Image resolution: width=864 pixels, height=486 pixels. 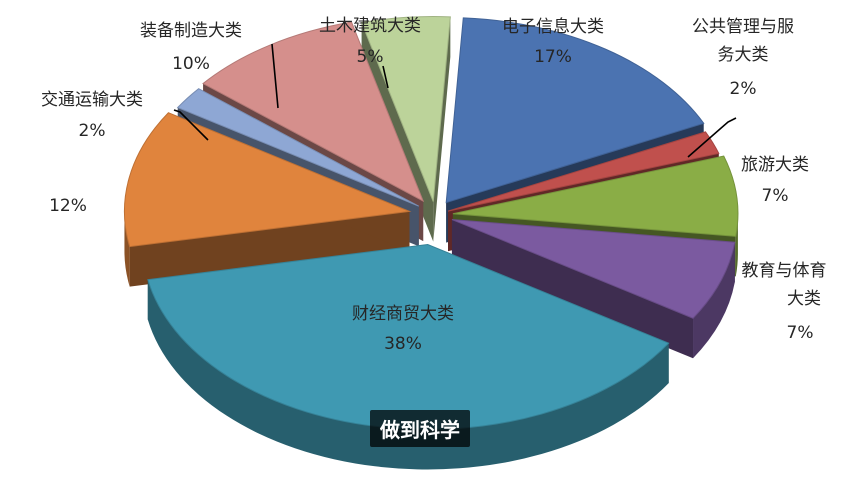 What do you see at coordinates (553, 27) in the screenshot?
I see `slice-category-label: 电子信息大类` at bounding box center [553, 27].